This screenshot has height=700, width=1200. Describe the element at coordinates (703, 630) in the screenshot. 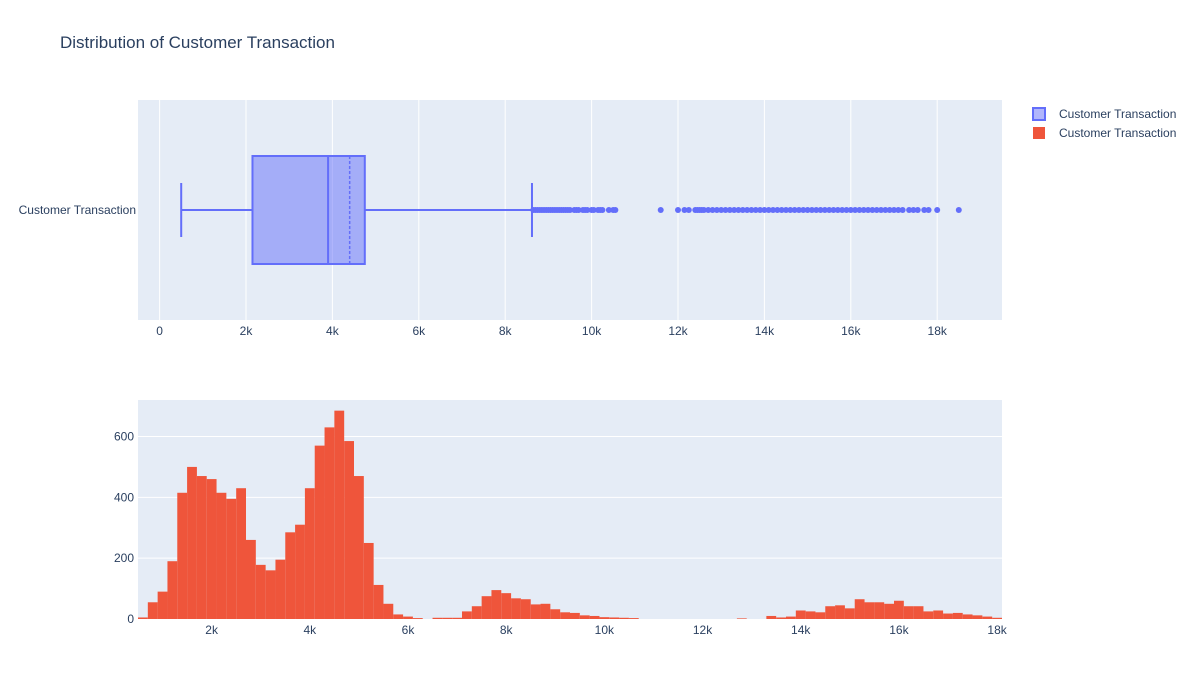

I see `histogram-x-tick-label: 12k` at that location.